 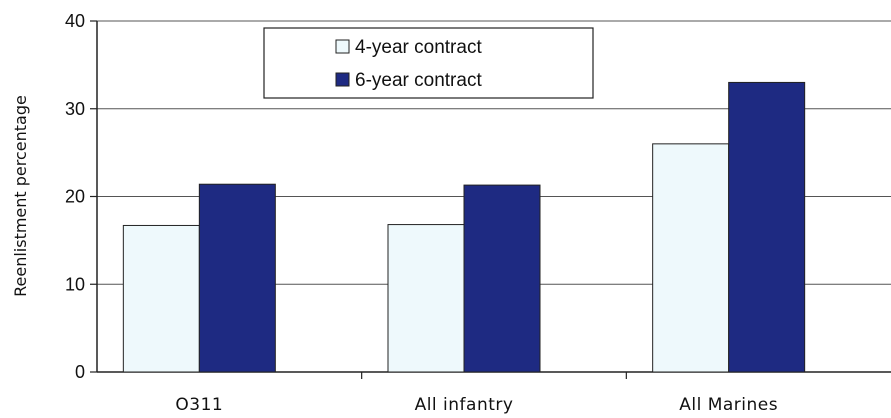 I want to click on x-tick-label: All infantry, so click(x=464, y=405).